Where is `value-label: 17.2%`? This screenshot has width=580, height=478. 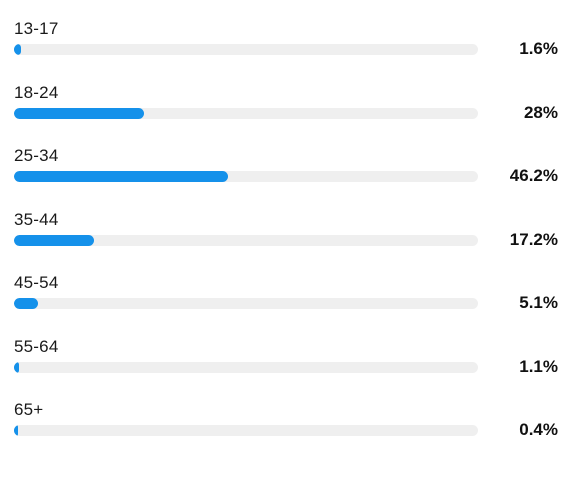 value-label: 17.2% is located at coordinates (533, 239).